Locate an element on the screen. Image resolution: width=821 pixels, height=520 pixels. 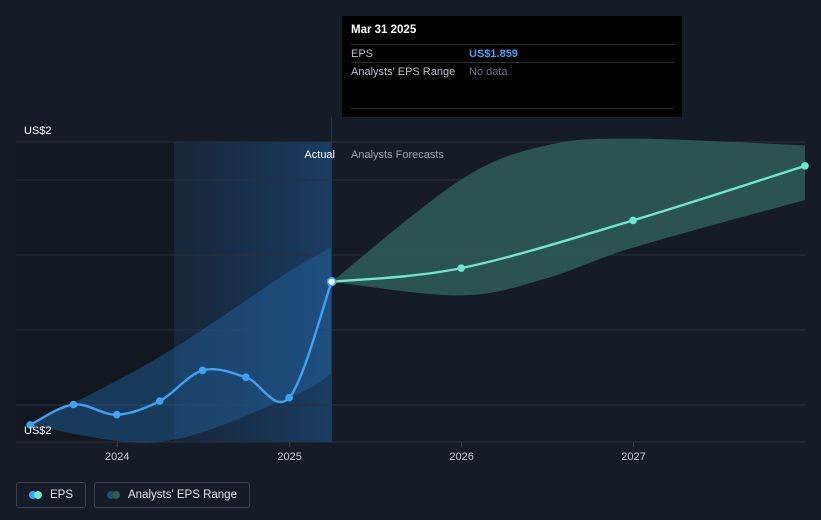
tooltip-eps-label: EPS is located at coordinates (362, 54).